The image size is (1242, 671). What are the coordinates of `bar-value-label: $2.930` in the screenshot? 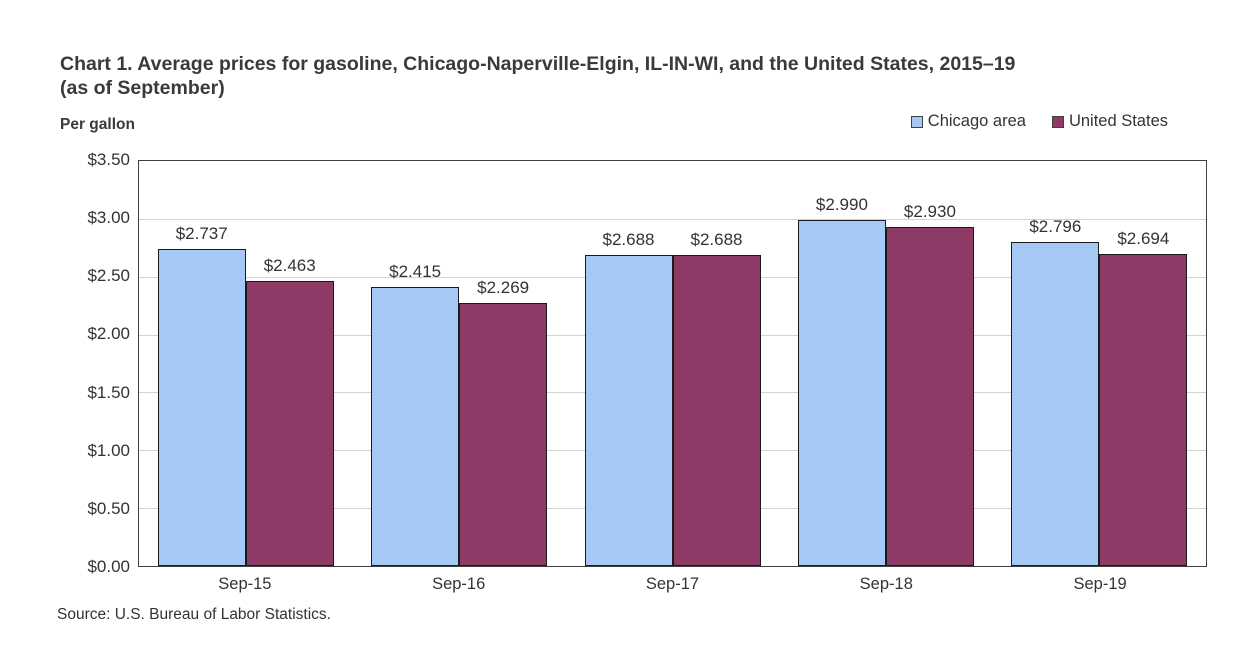 It's located at (929, 211).